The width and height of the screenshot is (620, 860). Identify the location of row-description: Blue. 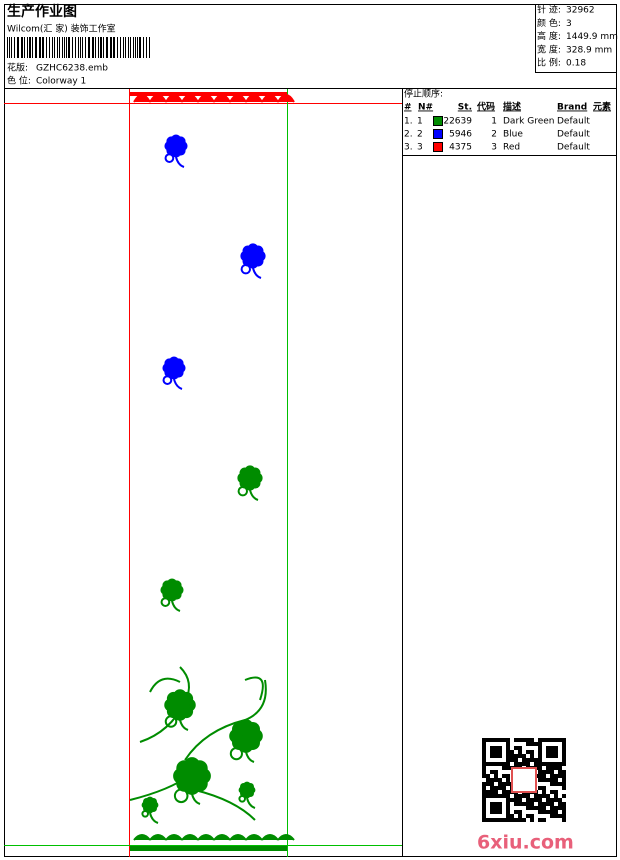
(513, 135).